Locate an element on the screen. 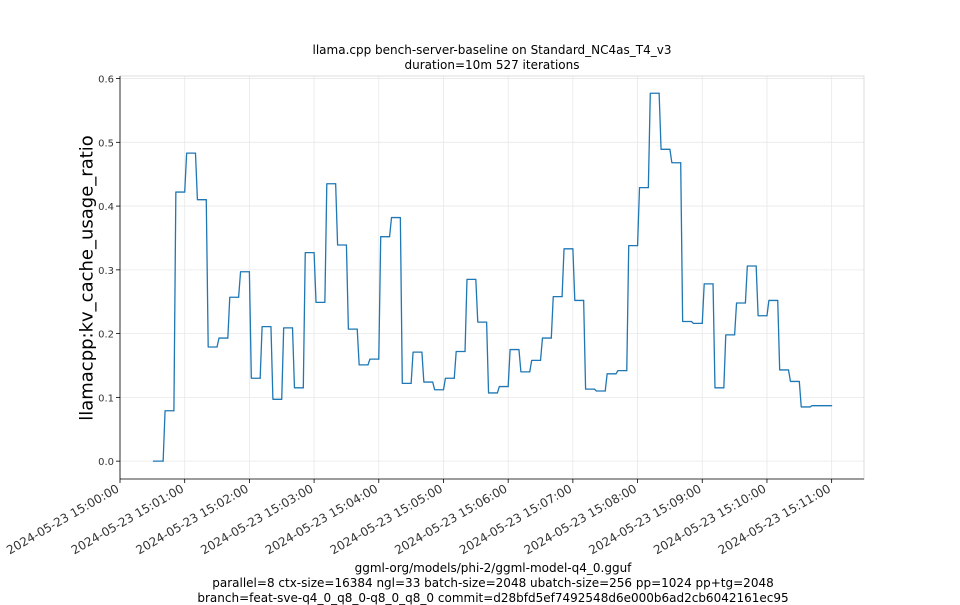 This screenshot has width=960, height=605. x-tick-label: 2024-05-23 15:07:00 is located at coordinates (515, 519).